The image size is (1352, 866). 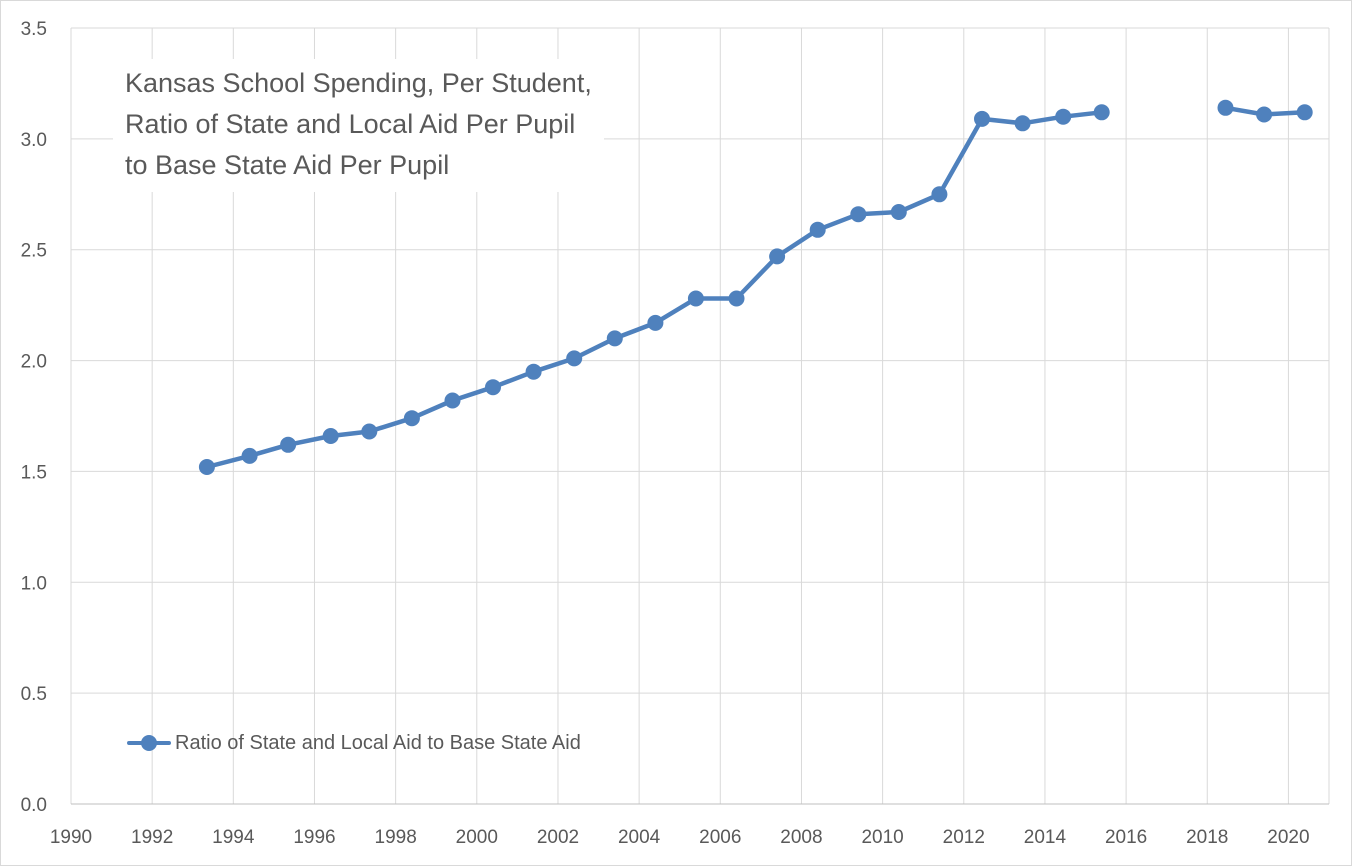 I want to click on y-tick-label: 3.5, so click(x=34, y=29).